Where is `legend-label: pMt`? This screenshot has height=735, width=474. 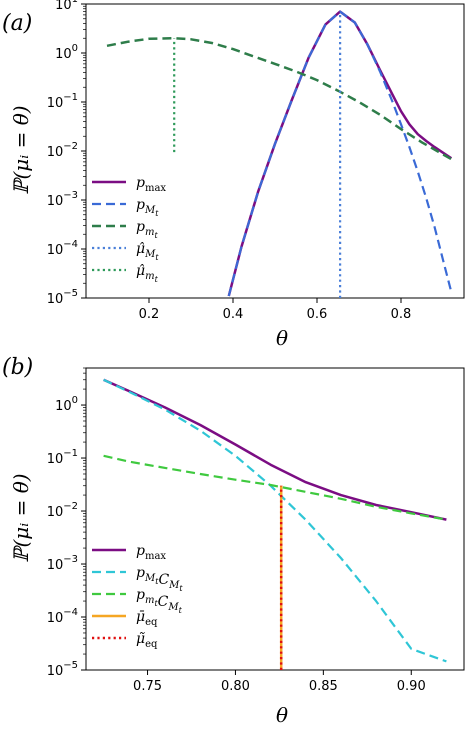 legend-label: pMt is located at coordinates (147, 207).